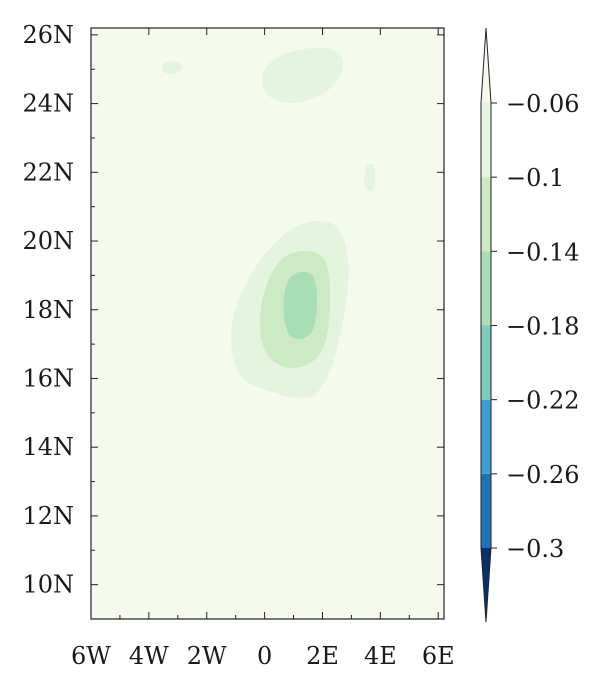 The image size is (600, 692). What do you see at coordinates (543, 327) in the screenshot?
I see `colorbar-label: −0.18` at bounding box center [543, 327].